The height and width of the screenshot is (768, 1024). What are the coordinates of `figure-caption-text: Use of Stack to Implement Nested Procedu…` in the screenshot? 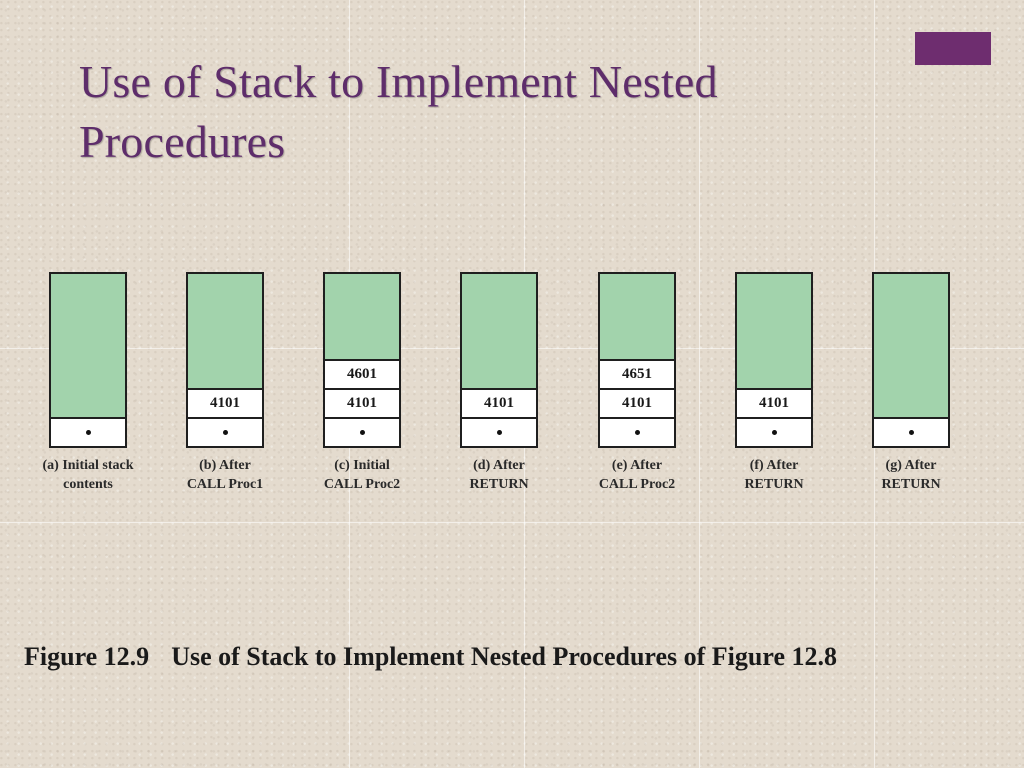 It's located at (504, 656).